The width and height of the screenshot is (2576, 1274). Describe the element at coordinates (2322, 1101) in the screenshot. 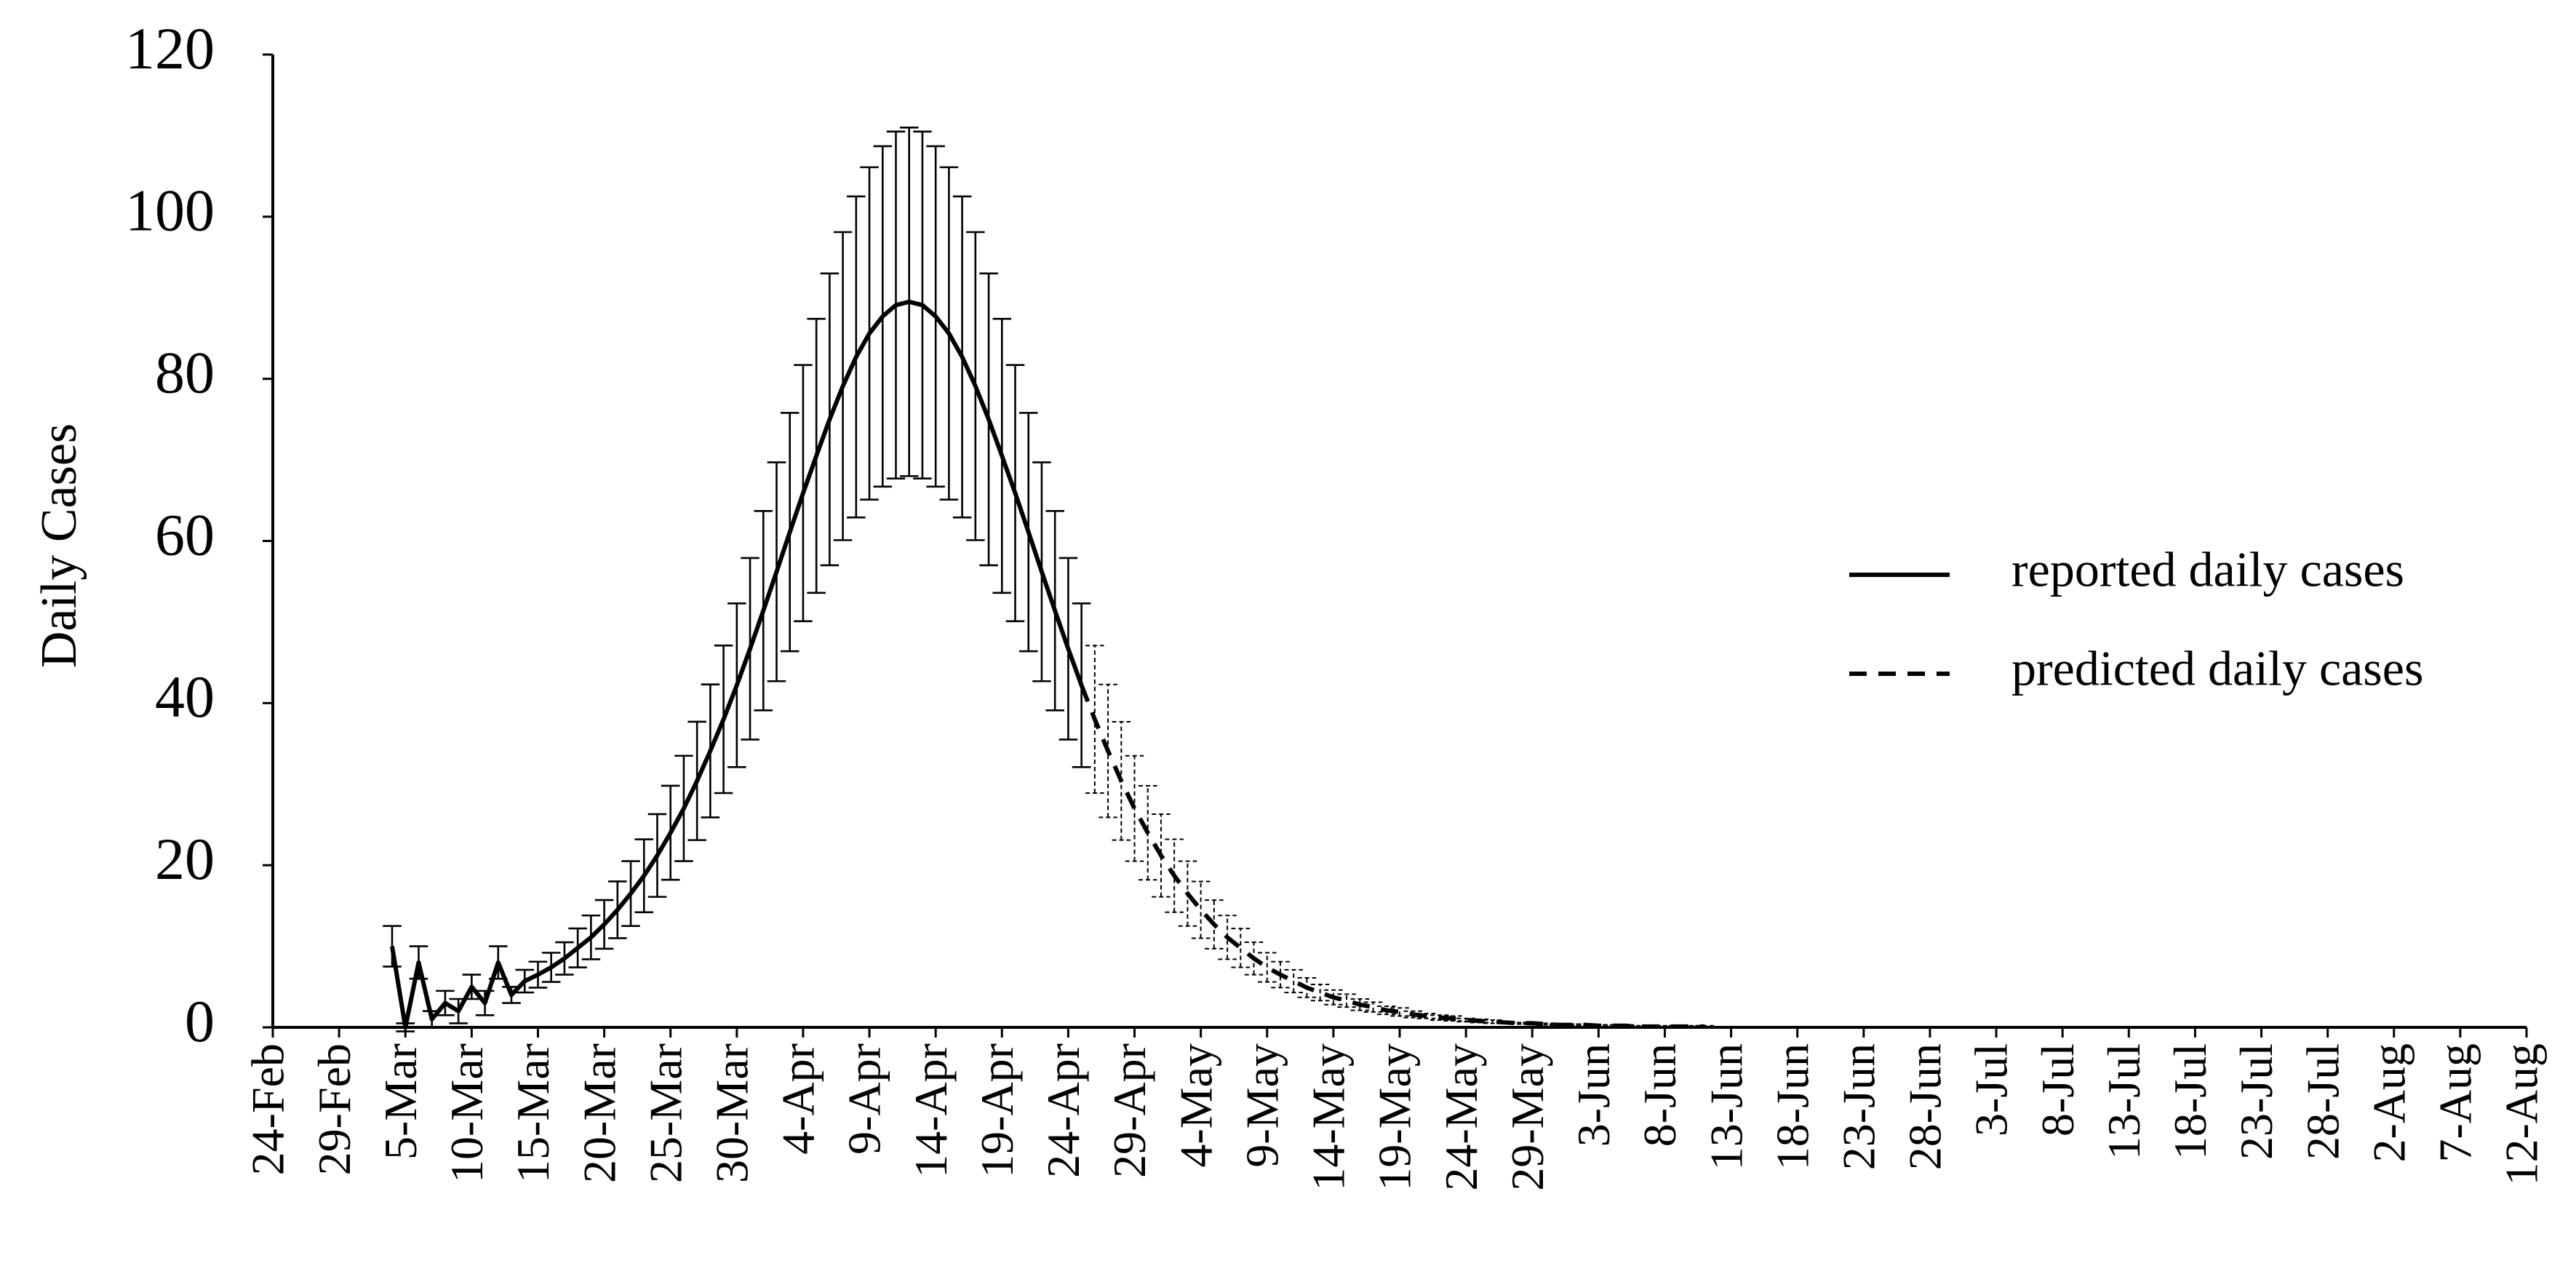

I see `x-tick-label: 28-Jul` at that location.